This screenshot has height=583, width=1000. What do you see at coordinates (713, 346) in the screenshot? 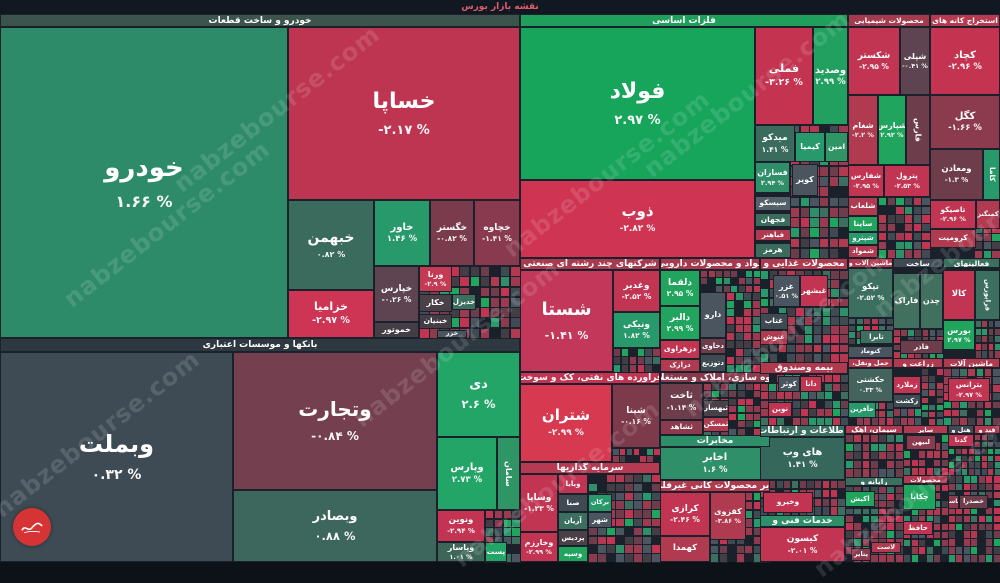
I see `treemap-cell-دحاوی: دحاوی` at bounding box center [713, 346].